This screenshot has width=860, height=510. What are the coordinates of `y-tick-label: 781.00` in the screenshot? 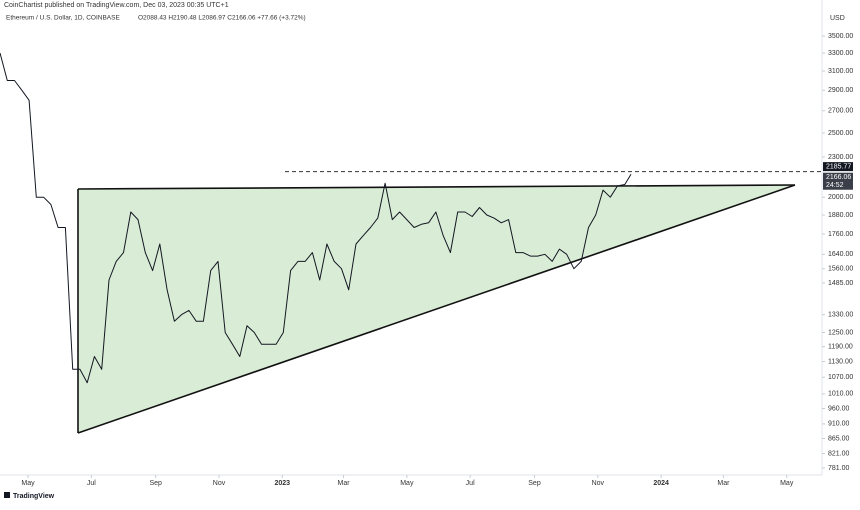 It's located at (839, 468).